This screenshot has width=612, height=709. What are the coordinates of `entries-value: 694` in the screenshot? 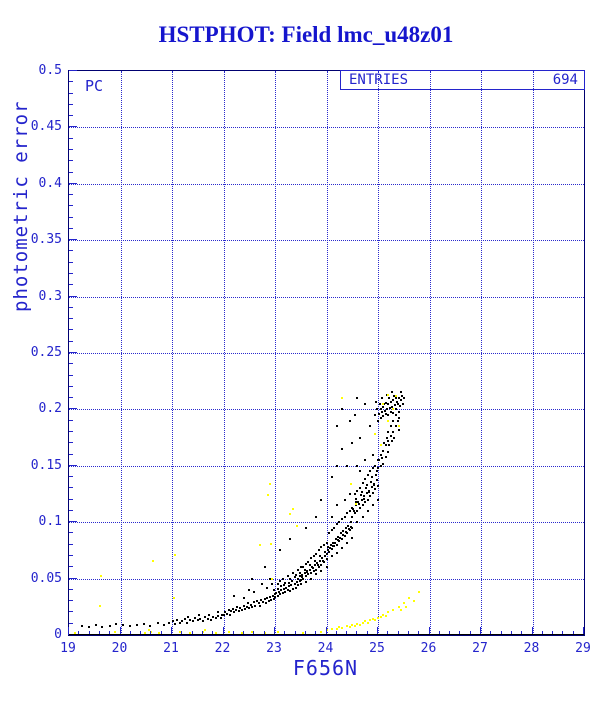 It's located at (565, 80).